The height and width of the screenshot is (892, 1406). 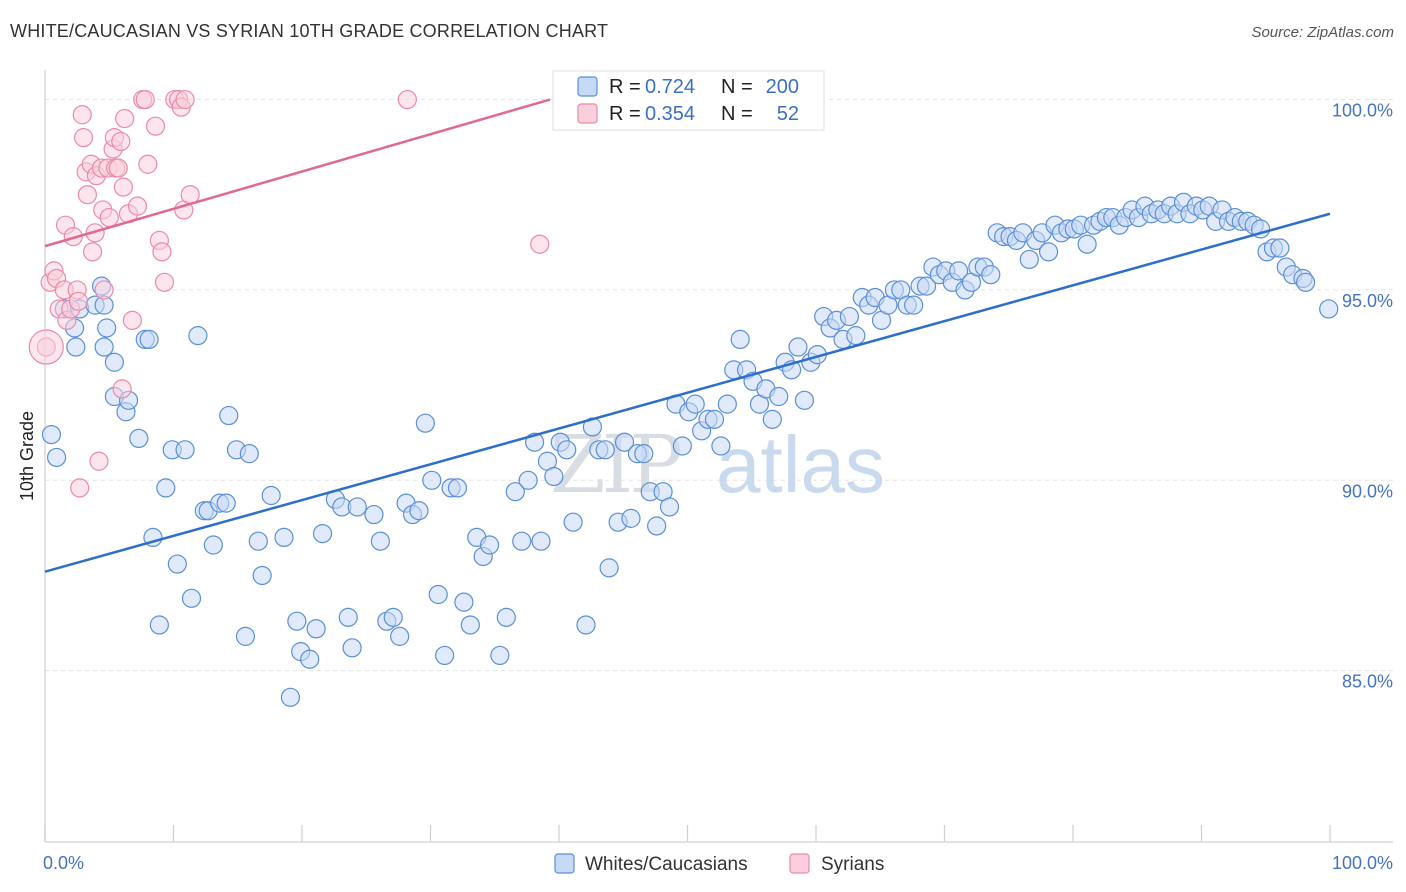 I want to click on legend-swatch-whites, so click(x=587, y=86).